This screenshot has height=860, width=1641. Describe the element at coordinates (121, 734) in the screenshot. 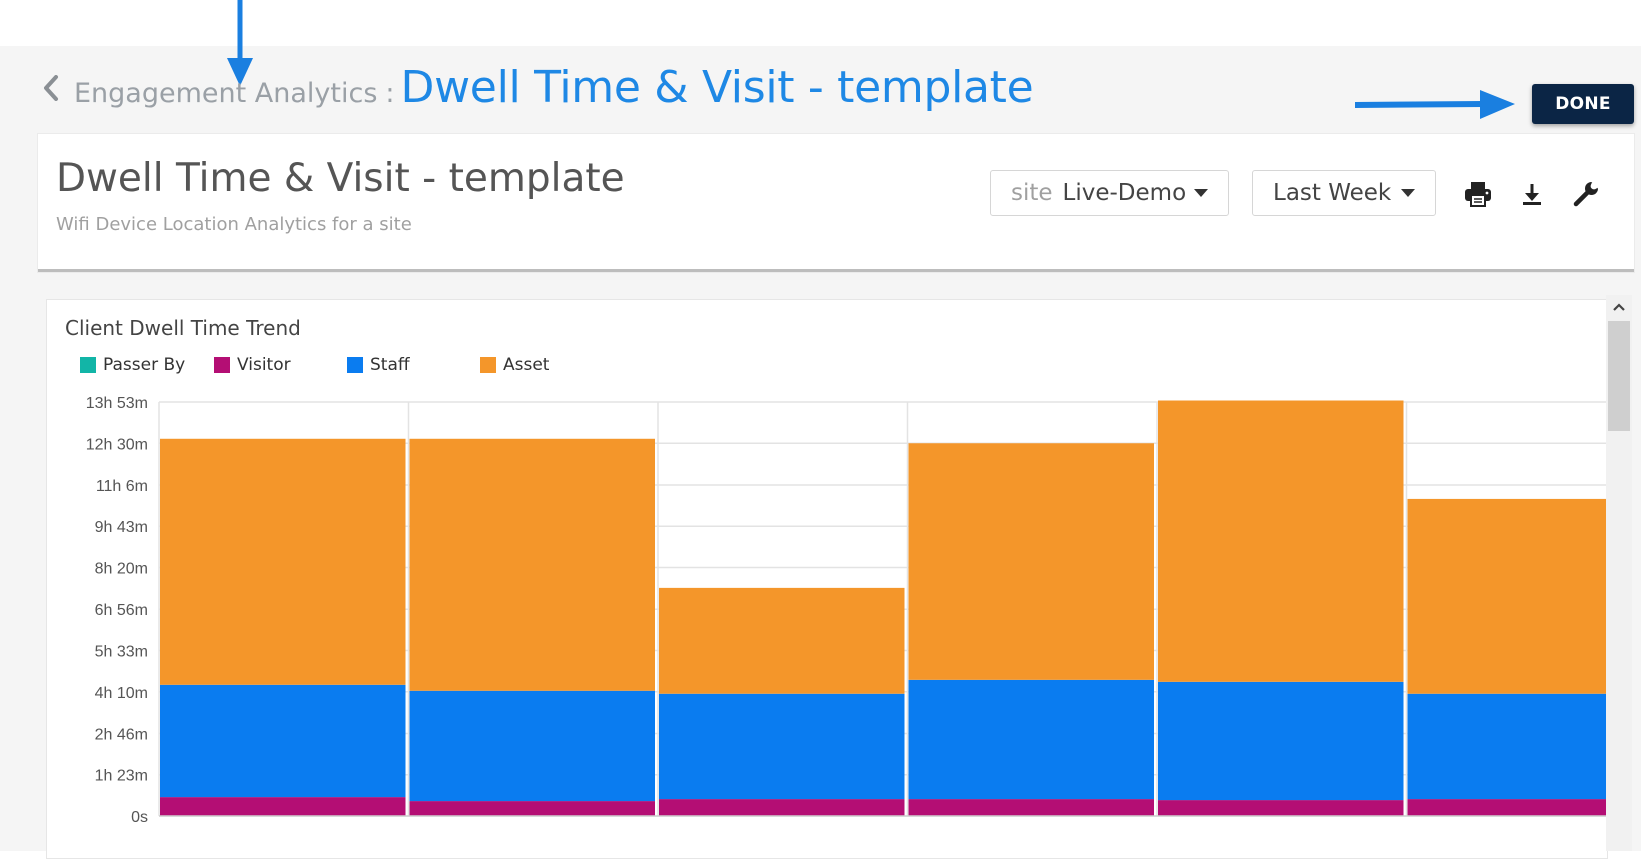

I see `y-tick-label: 2h 46m` at that location.